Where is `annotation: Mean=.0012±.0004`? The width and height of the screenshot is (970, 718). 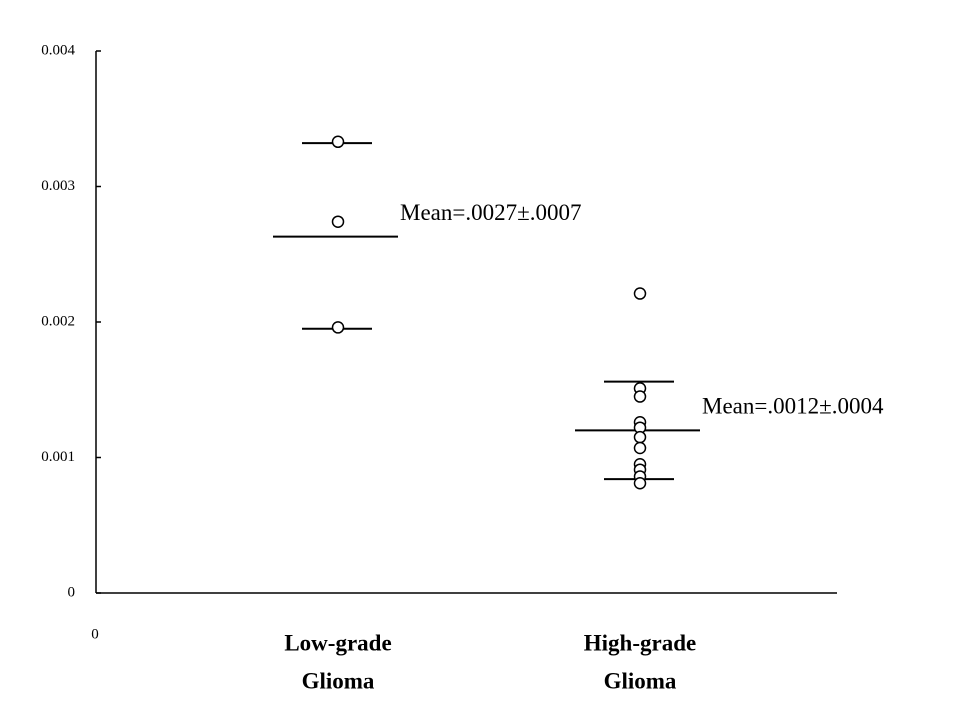 annotation: Mean=.0012±.0004 is located at coordinates (793, 406).